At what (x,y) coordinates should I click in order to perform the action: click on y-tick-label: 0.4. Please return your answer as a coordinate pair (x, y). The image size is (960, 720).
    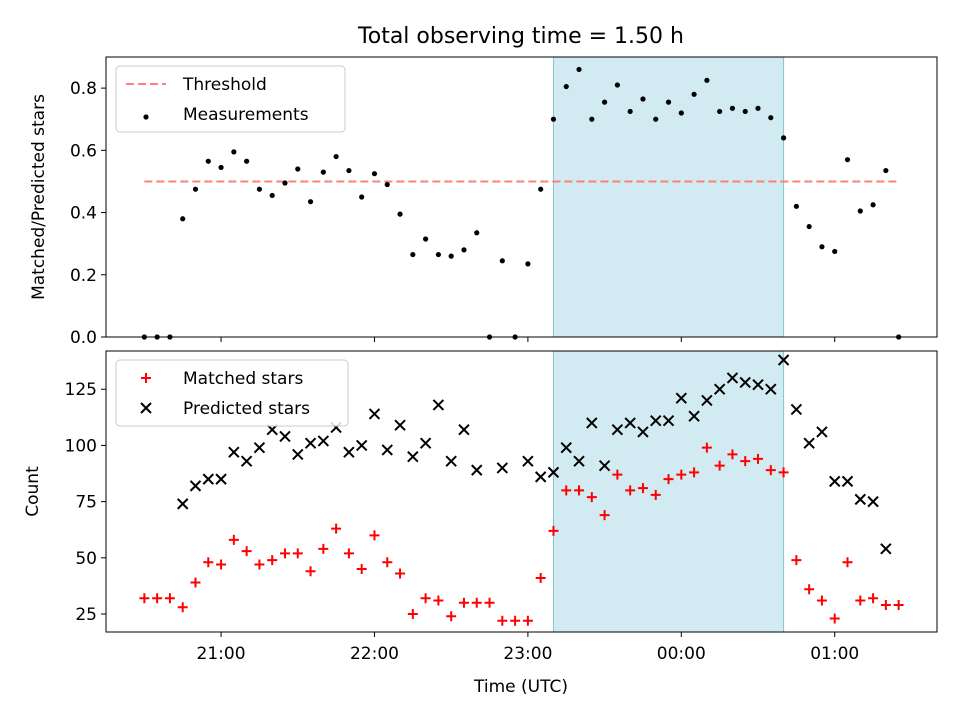
    Looking at the image, I should click on (83, 214).